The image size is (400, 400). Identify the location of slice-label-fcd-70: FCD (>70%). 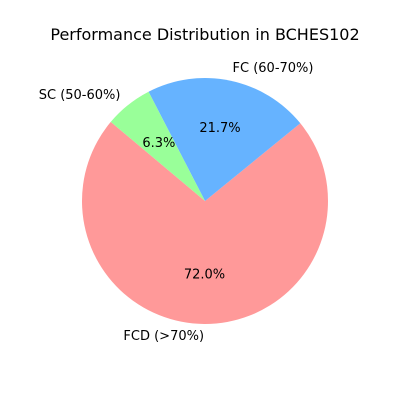
(163, 336).